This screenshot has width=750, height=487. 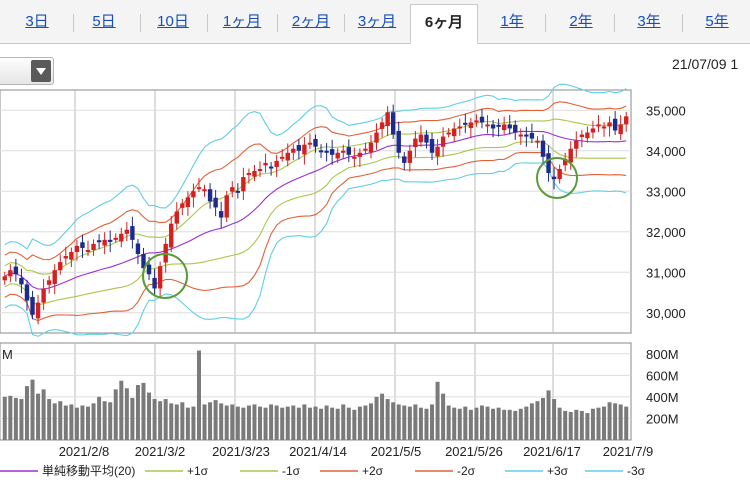 I want to click on price-tick-label: 30,000, so click(x=666, y=313).